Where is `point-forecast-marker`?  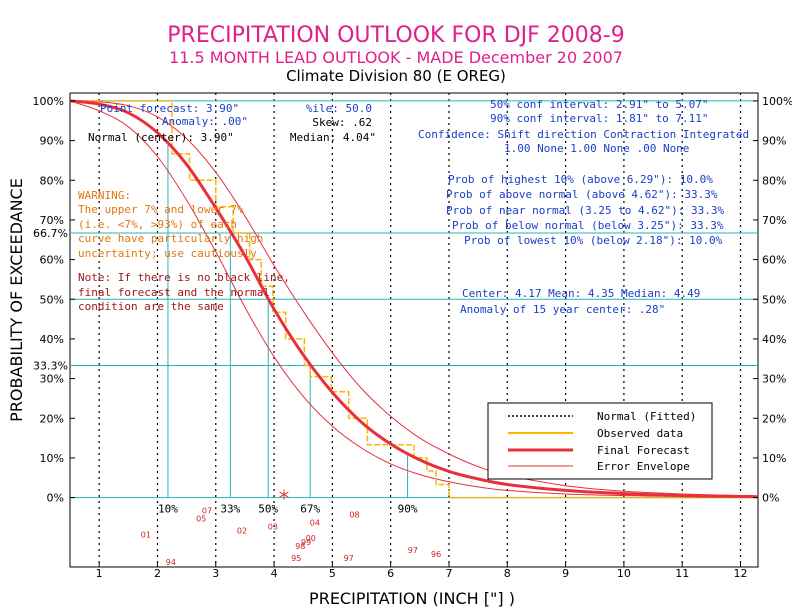
point-forecast-marker is located at coordinates (284, 494).